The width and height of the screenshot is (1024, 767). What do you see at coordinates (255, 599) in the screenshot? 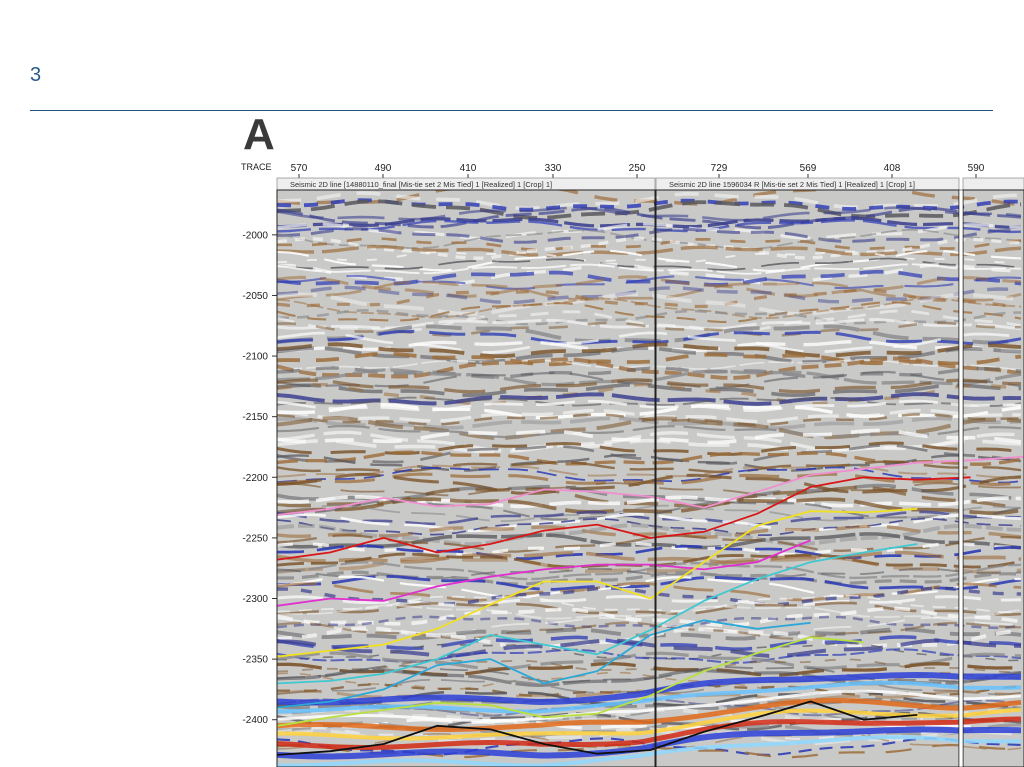
I see `y-tick-label: -2300` at bounding box center [255, 599].